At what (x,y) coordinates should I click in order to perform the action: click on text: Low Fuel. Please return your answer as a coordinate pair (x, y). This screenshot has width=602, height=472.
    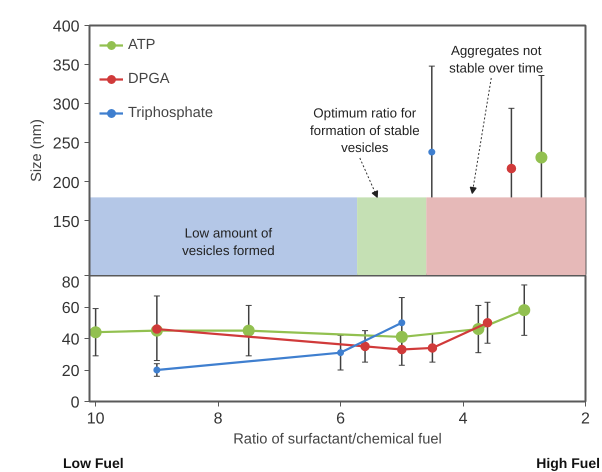
    Looking at the image, I should click on (93, 463).